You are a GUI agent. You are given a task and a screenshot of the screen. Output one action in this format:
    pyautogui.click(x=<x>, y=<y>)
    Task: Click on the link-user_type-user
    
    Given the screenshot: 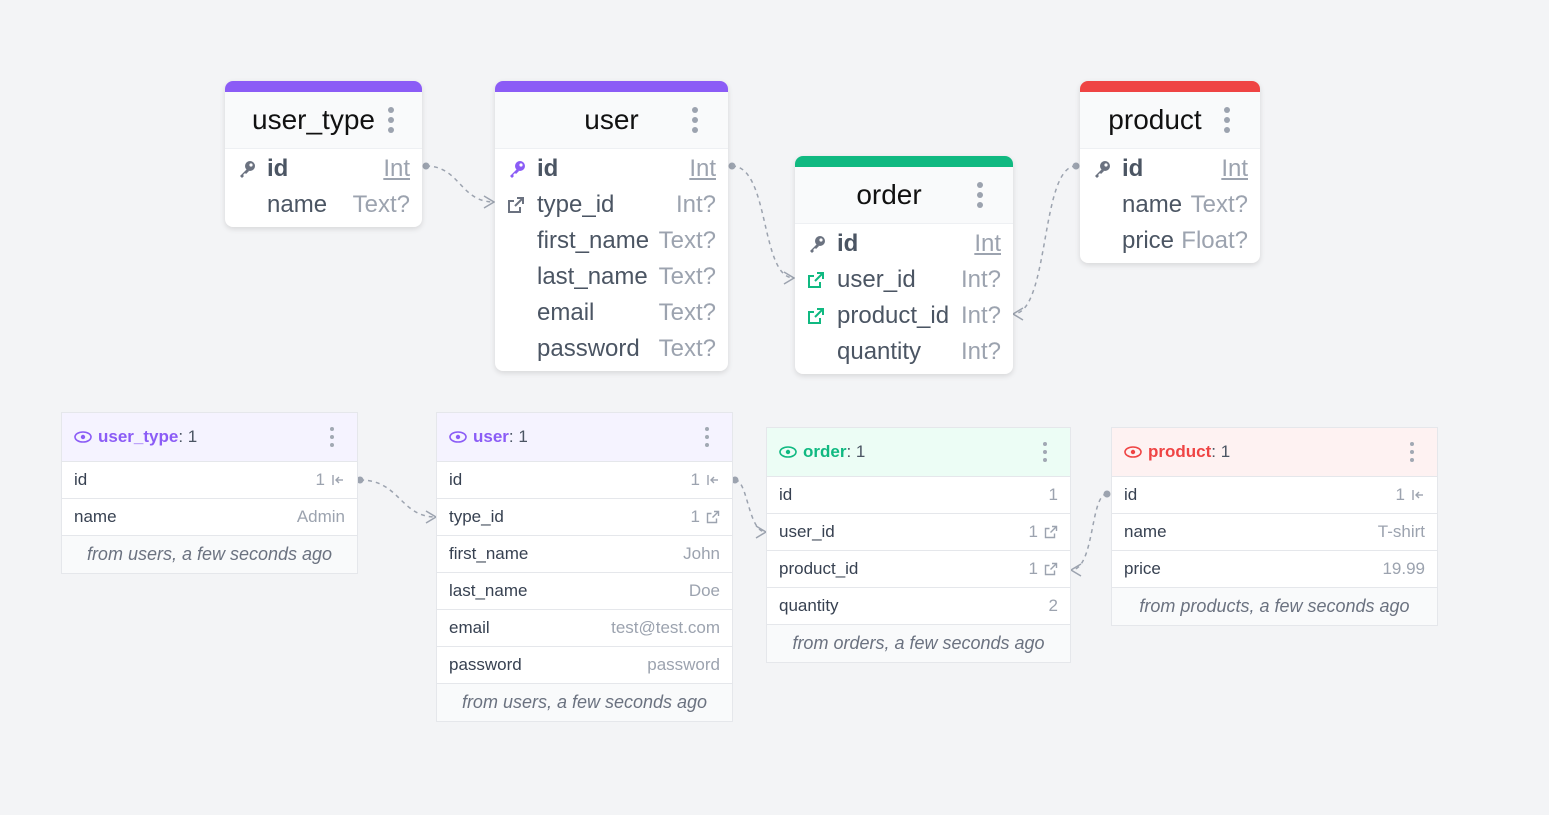 What is the action you would take?
    pyautogui.click(x=460, y=184)
    